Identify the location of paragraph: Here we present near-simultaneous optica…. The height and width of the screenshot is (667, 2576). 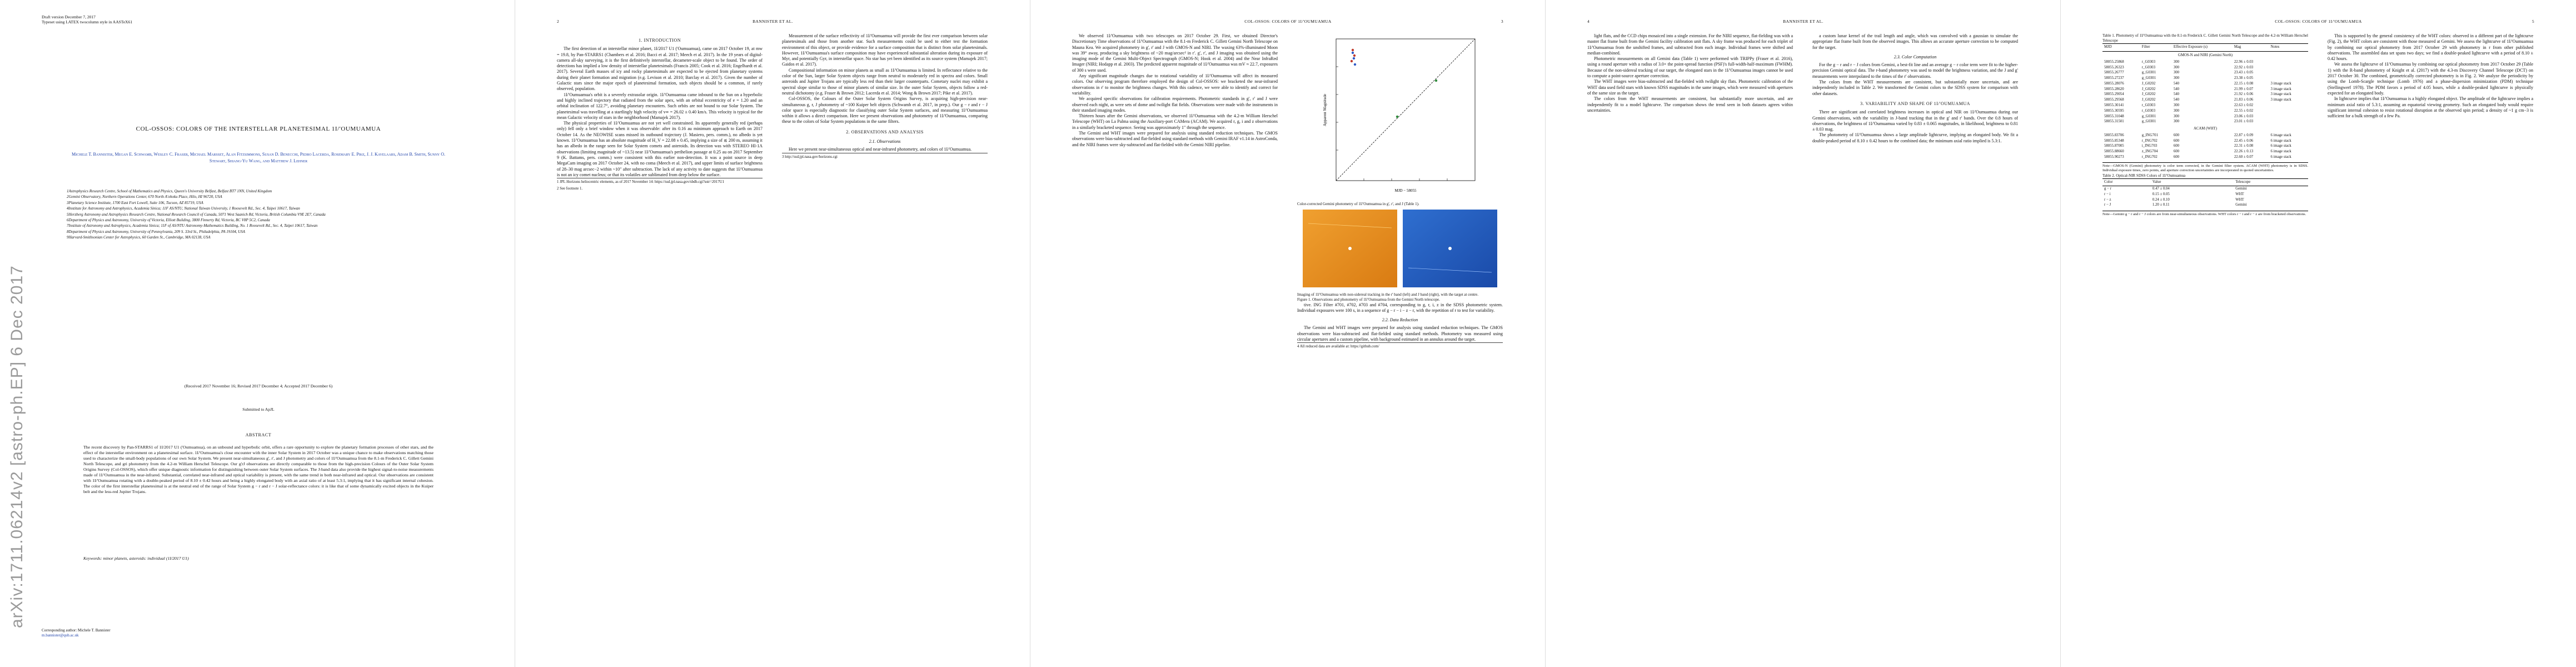
(880, 149).